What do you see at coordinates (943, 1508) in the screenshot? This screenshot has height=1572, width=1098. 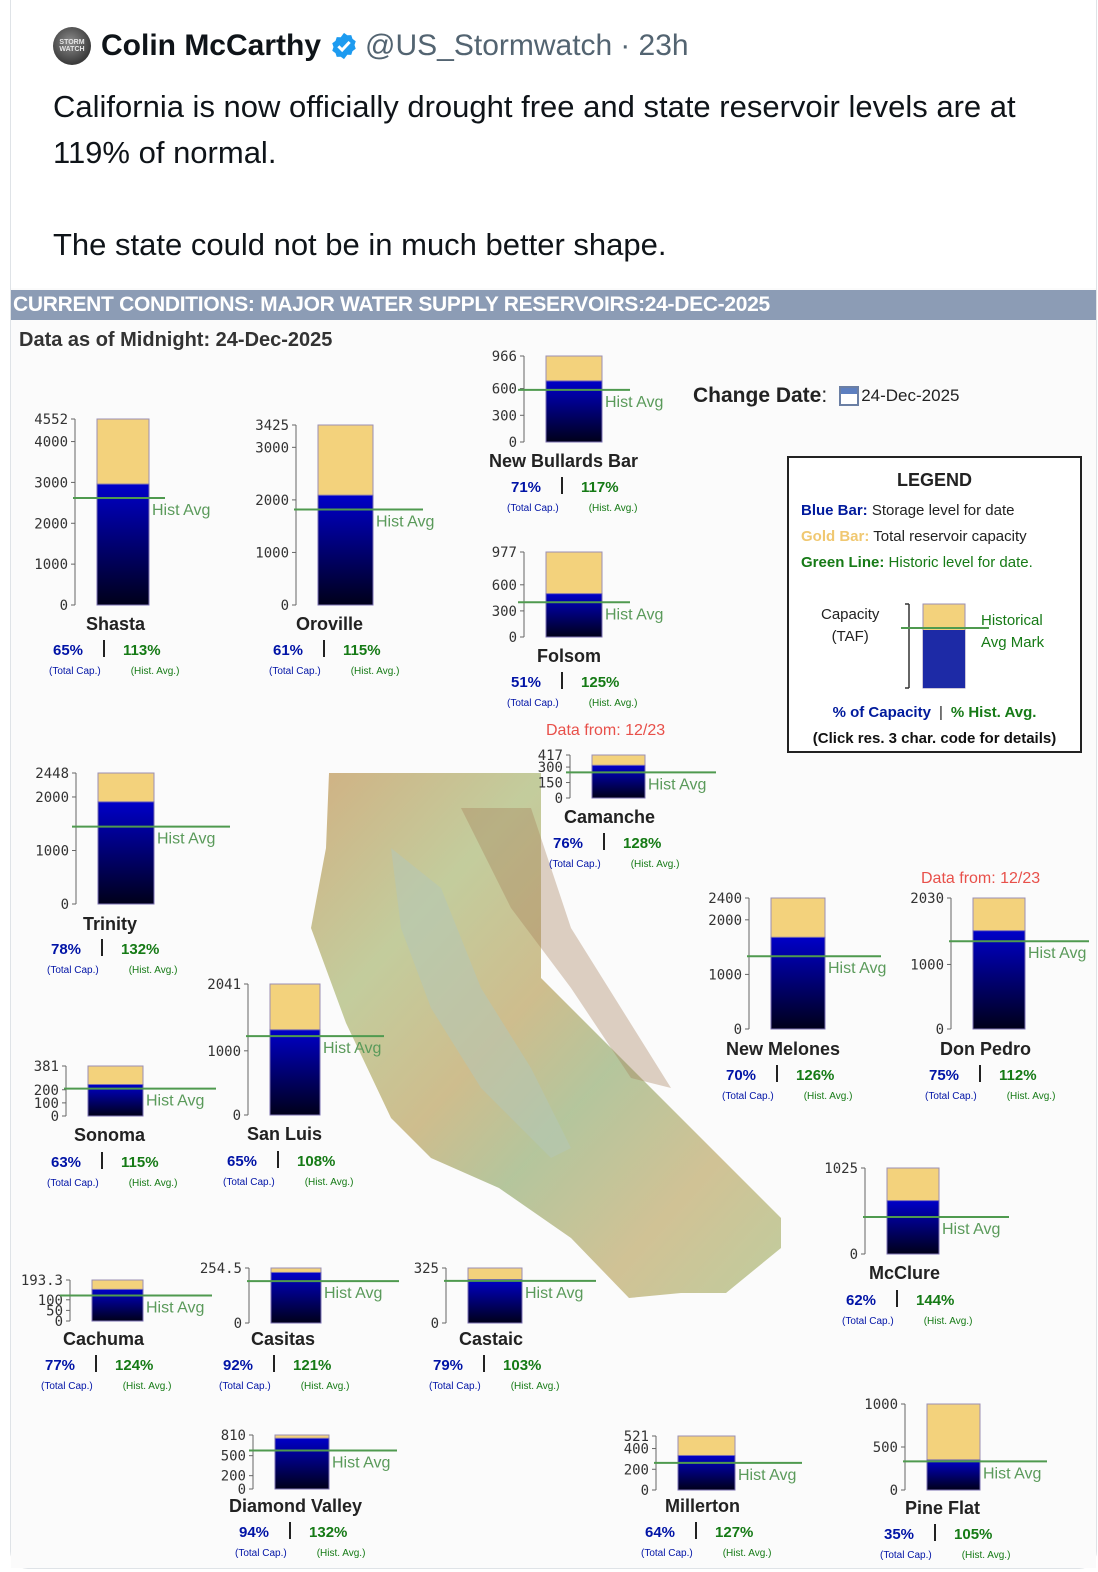 I see `reservoir-name: Pine Flat` at bounding box center [943, 1508].